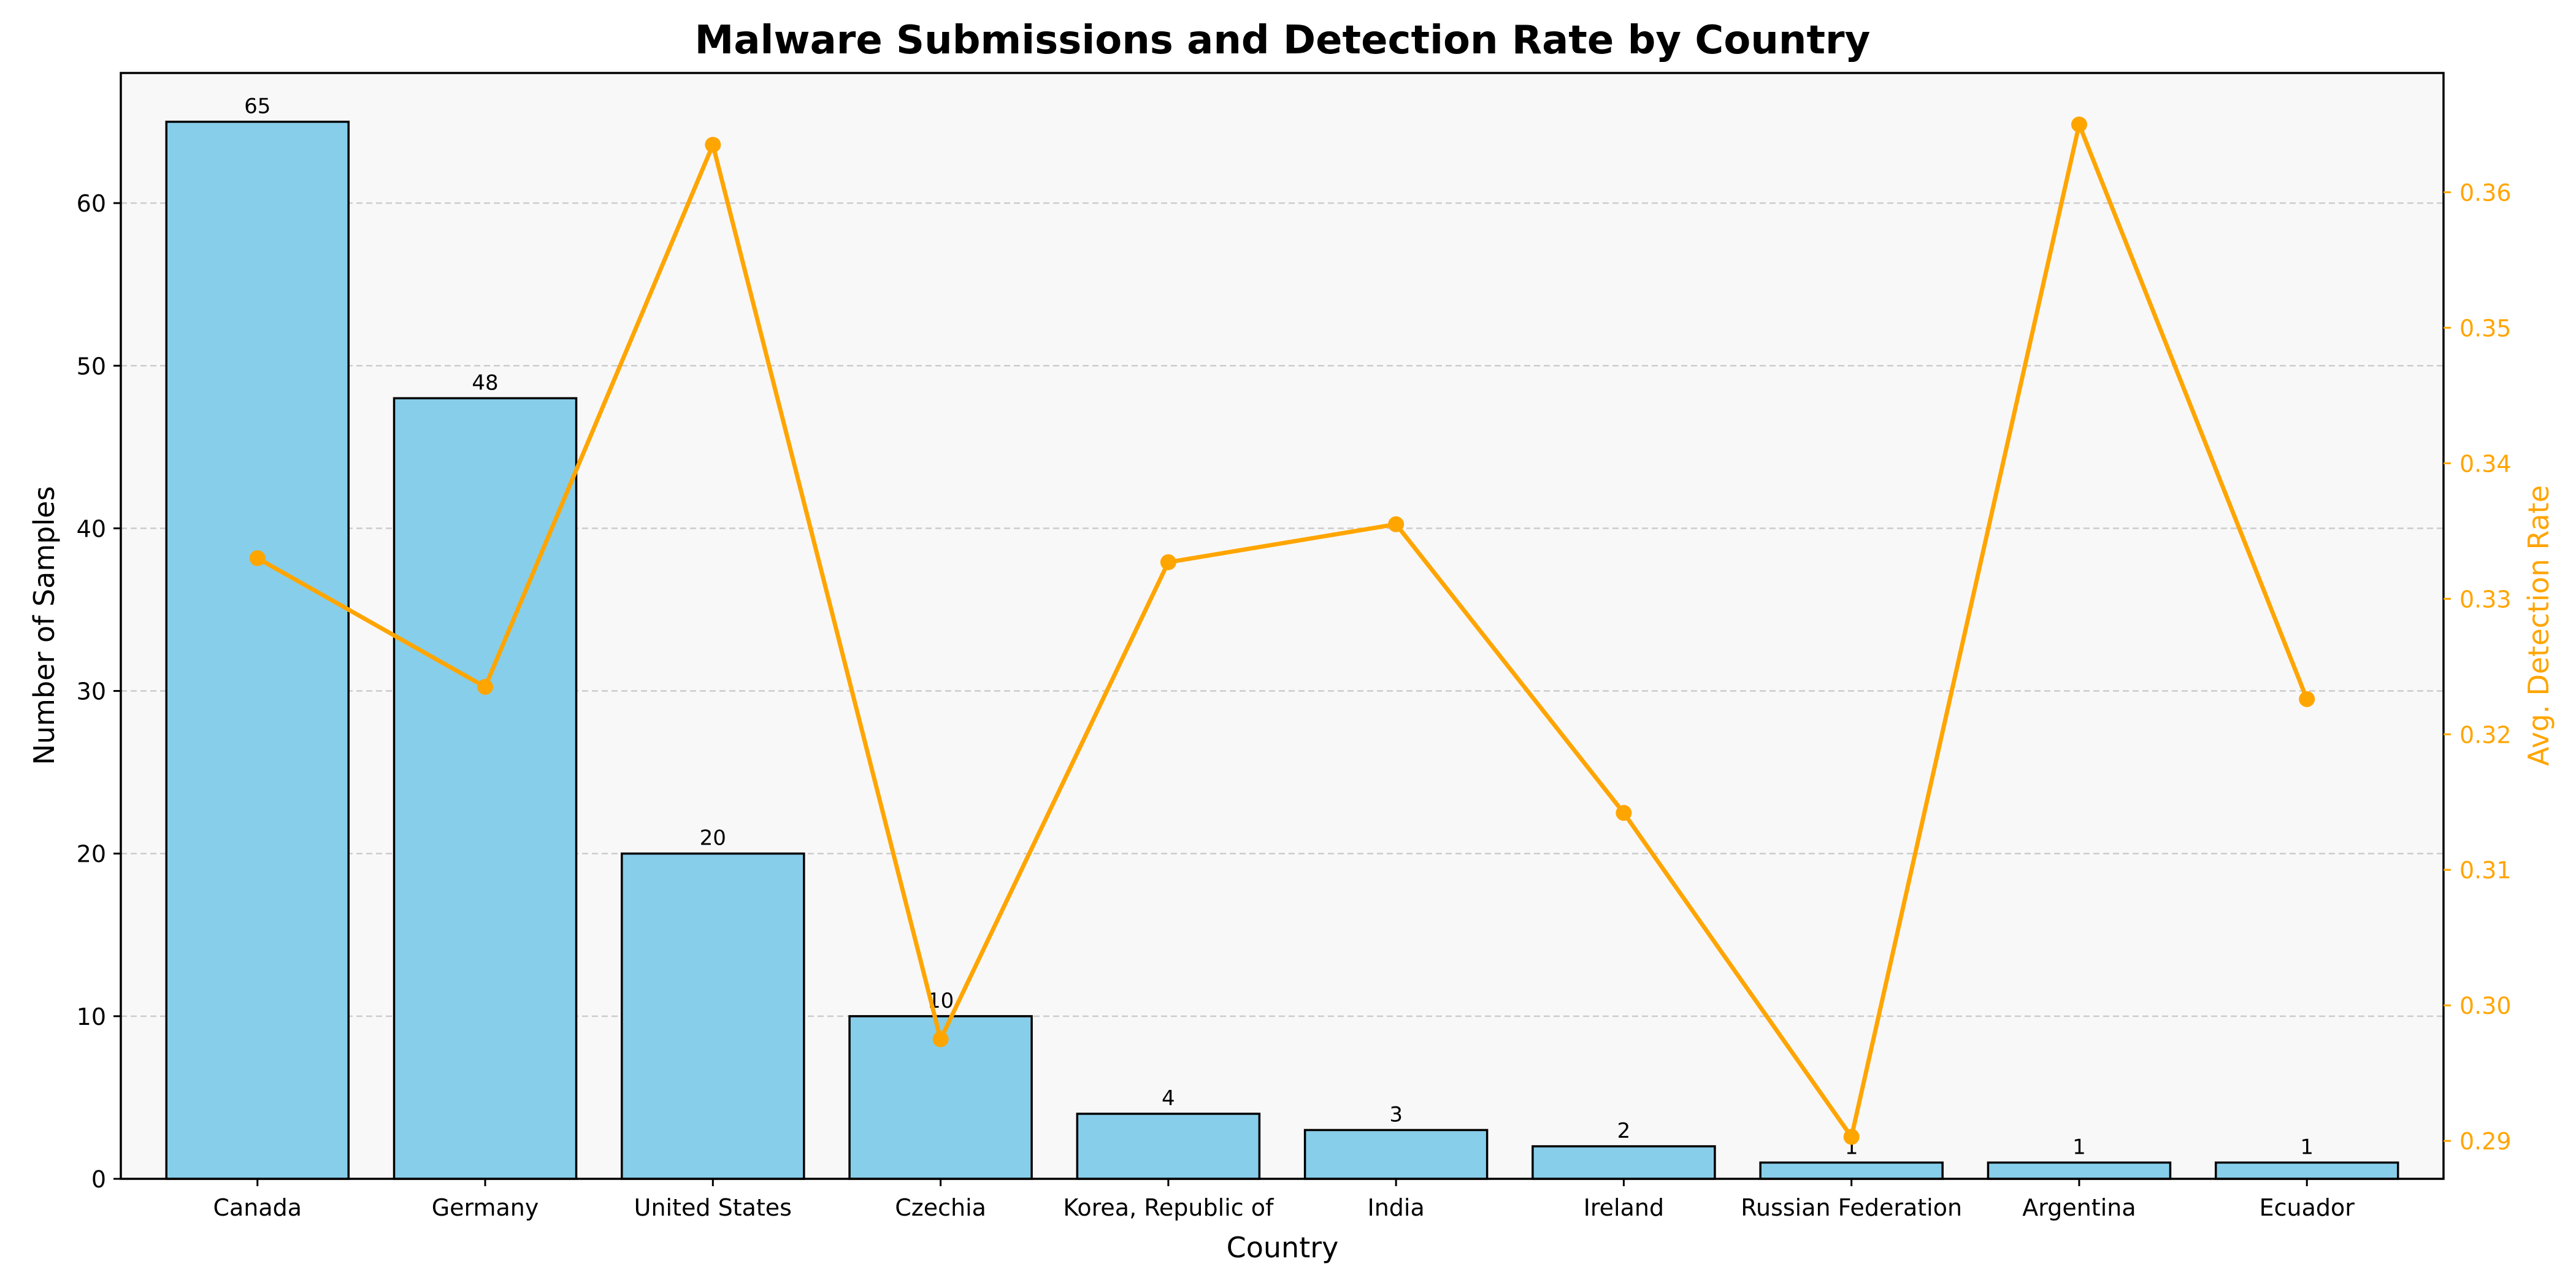  I want to click on bar-germany, so click(485, 788).